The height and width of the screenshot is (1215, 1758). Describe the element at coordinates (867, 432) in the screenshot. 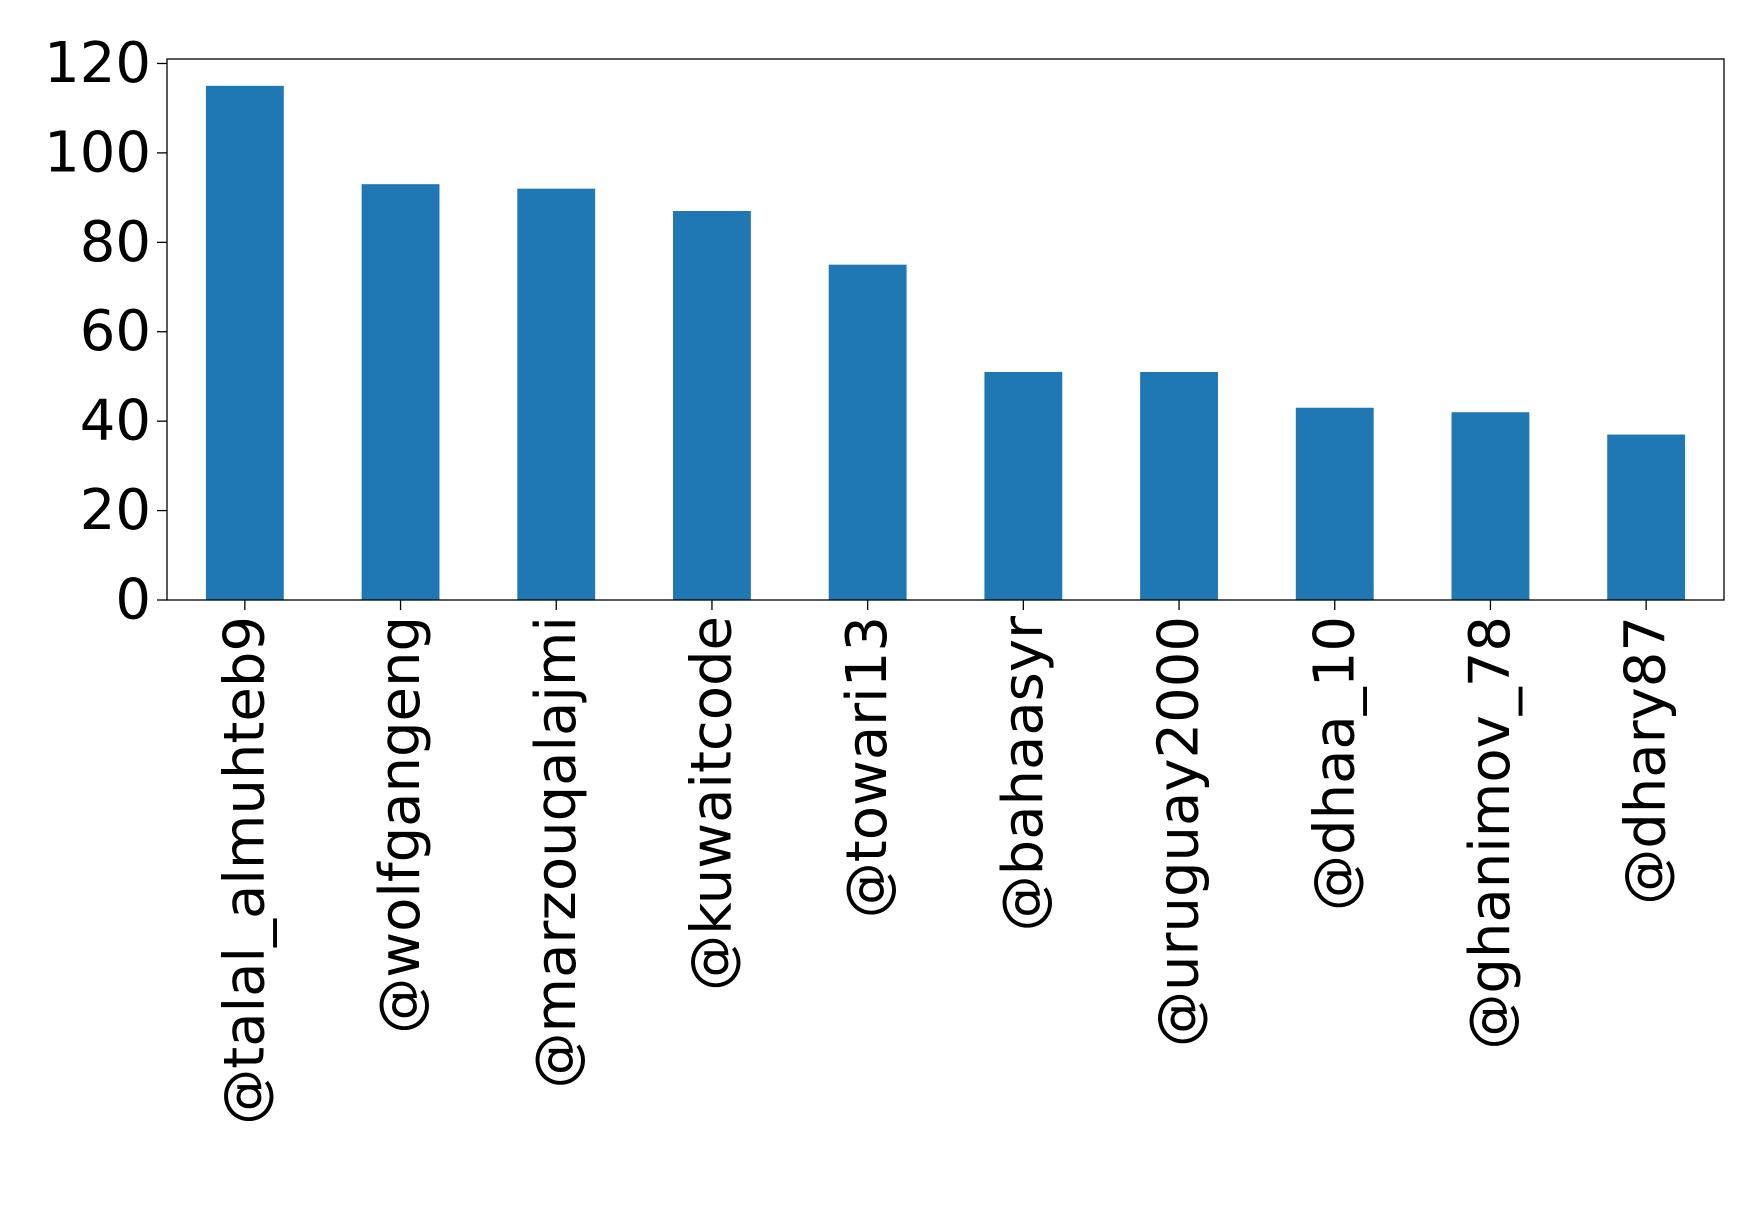

I see `bar-towari13` at that location.